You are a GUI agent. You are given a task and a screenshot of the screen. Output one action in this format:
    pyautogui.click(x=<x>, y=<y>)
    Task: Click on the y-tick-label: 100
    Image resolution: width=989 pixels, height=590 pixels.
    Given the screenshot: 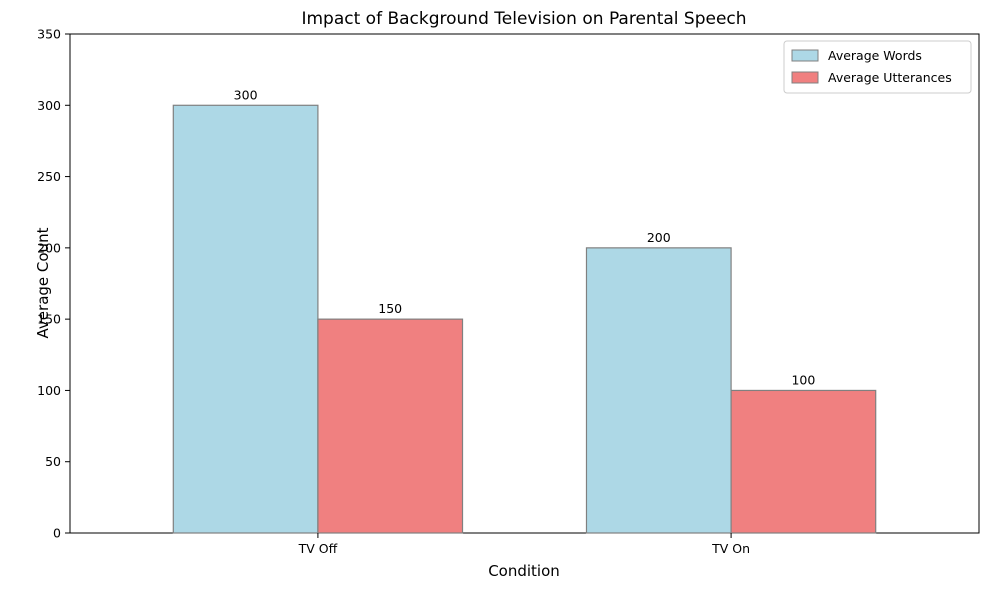 What is the action you would take?
    pyautogui.click(x=49, y=390)
    